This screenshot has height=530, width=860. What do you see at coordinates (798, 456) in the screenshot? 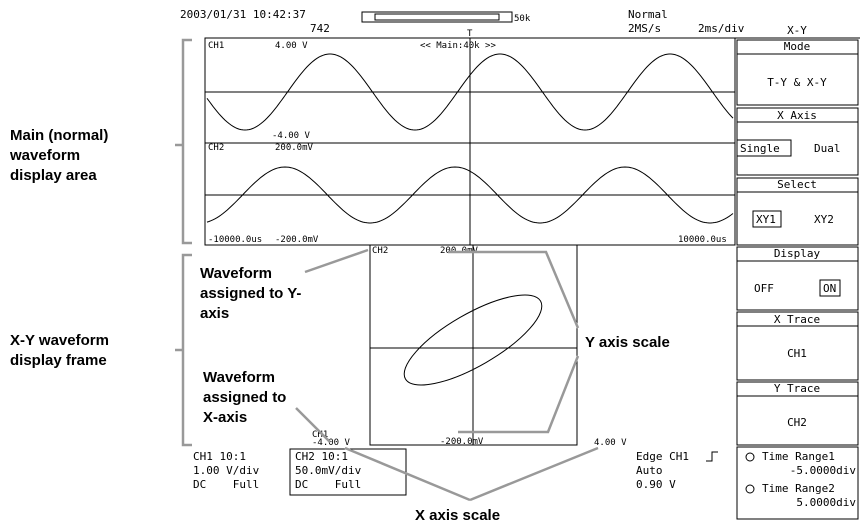
I see `menu-label: Time Range1` at bounding box center [798, 456].